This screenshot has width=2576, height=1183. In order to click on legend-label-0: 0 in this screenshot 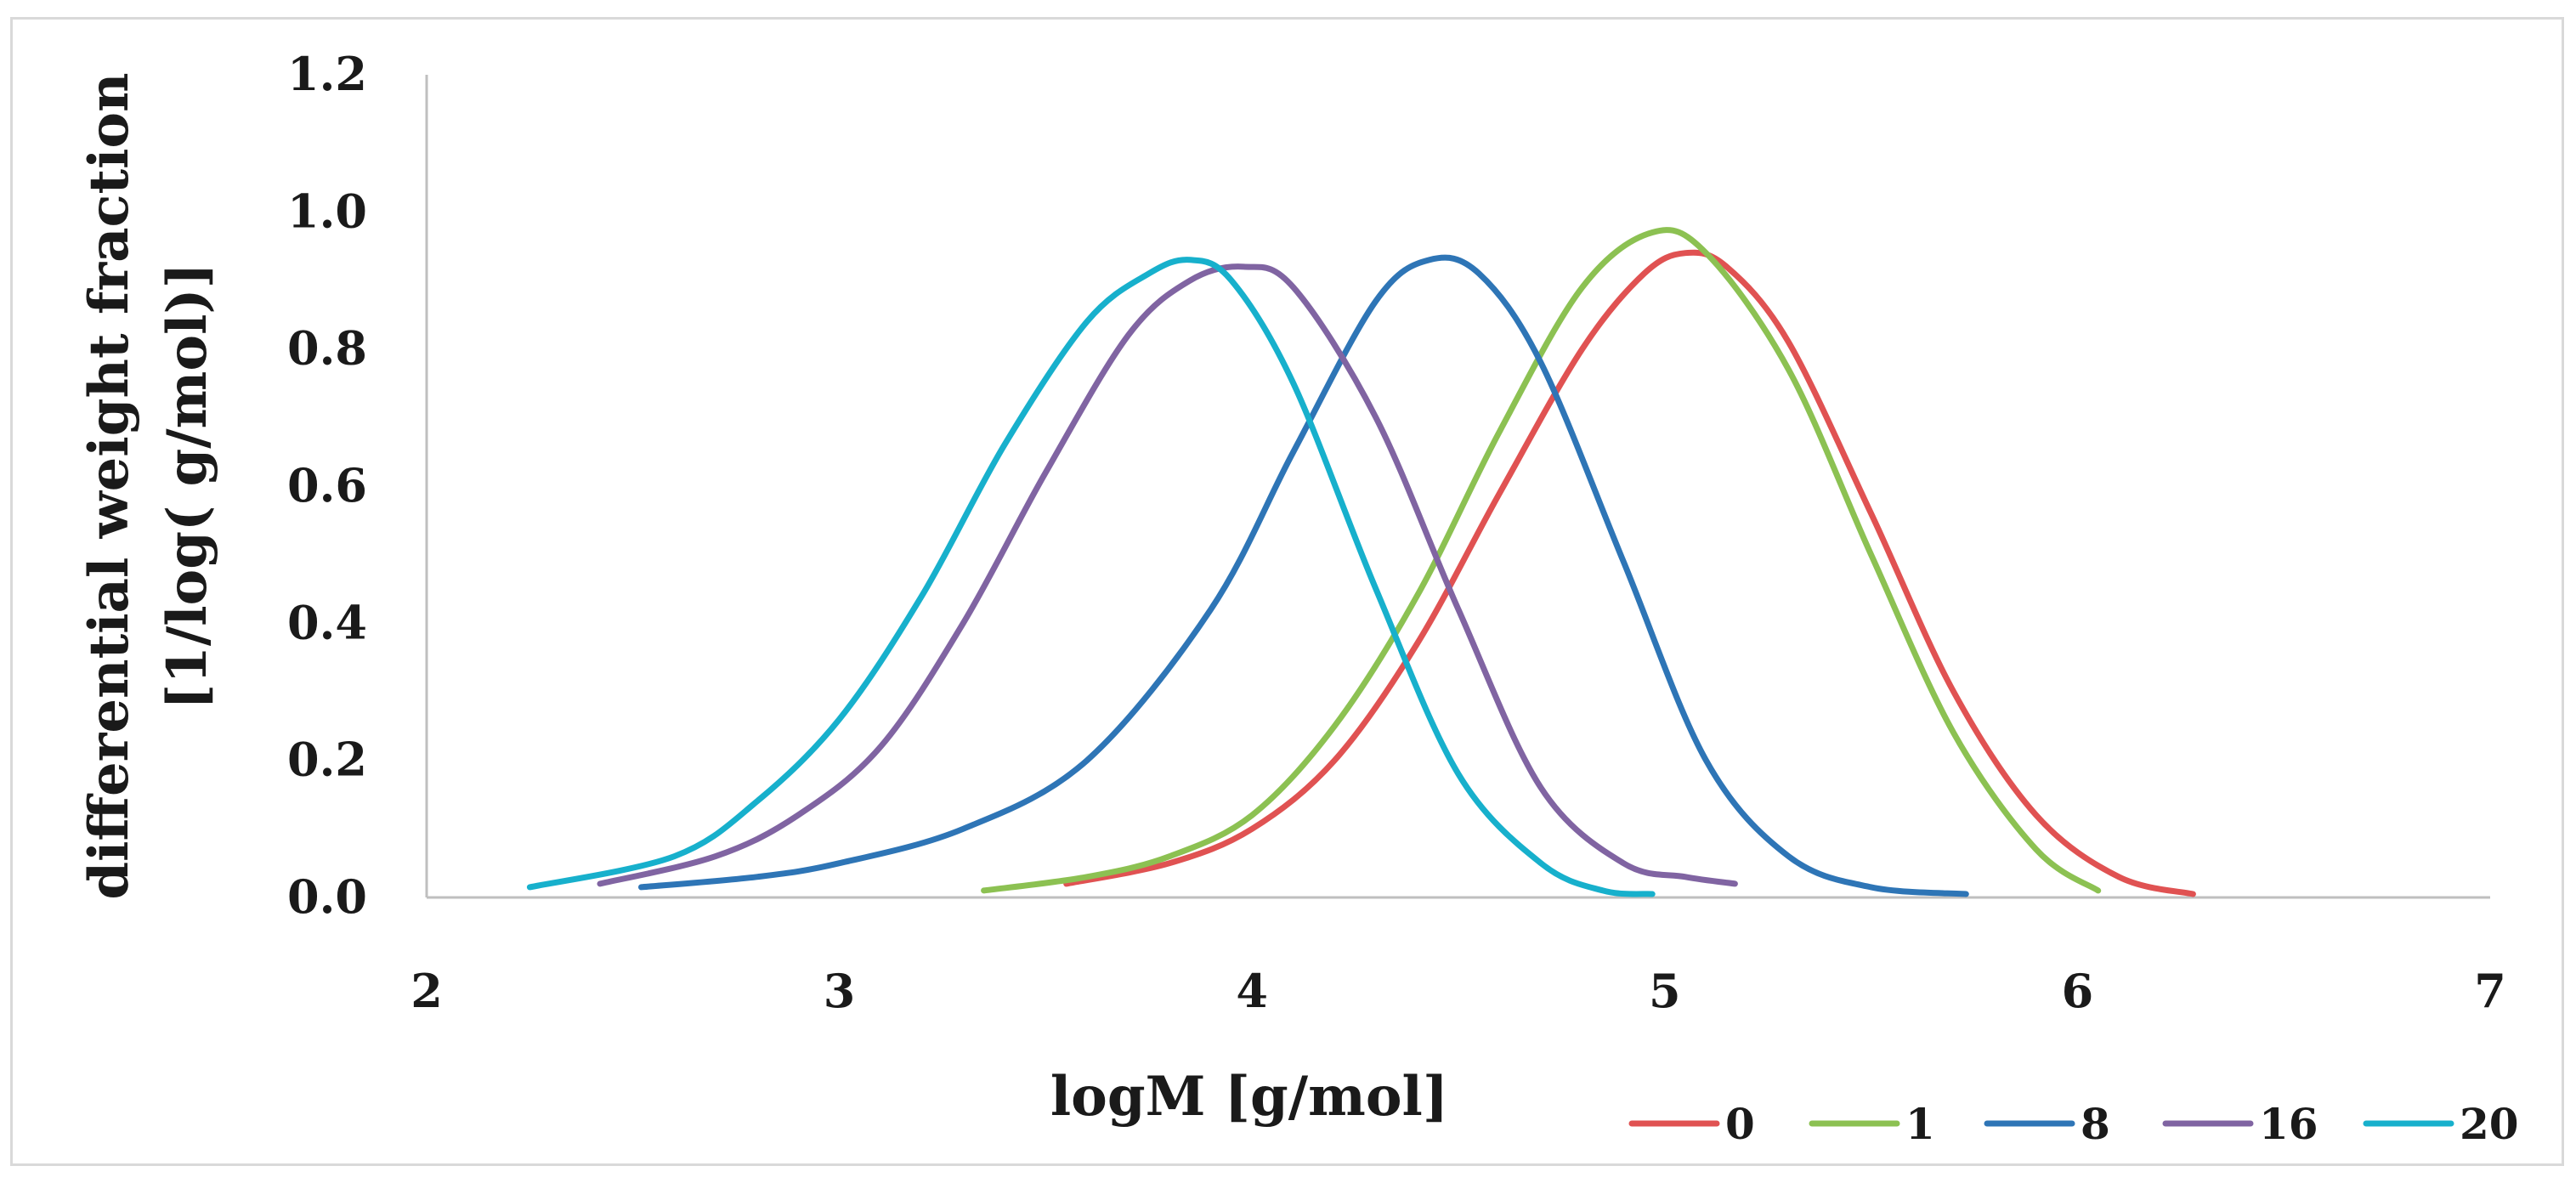, I will do `click(1740, 1124)`.